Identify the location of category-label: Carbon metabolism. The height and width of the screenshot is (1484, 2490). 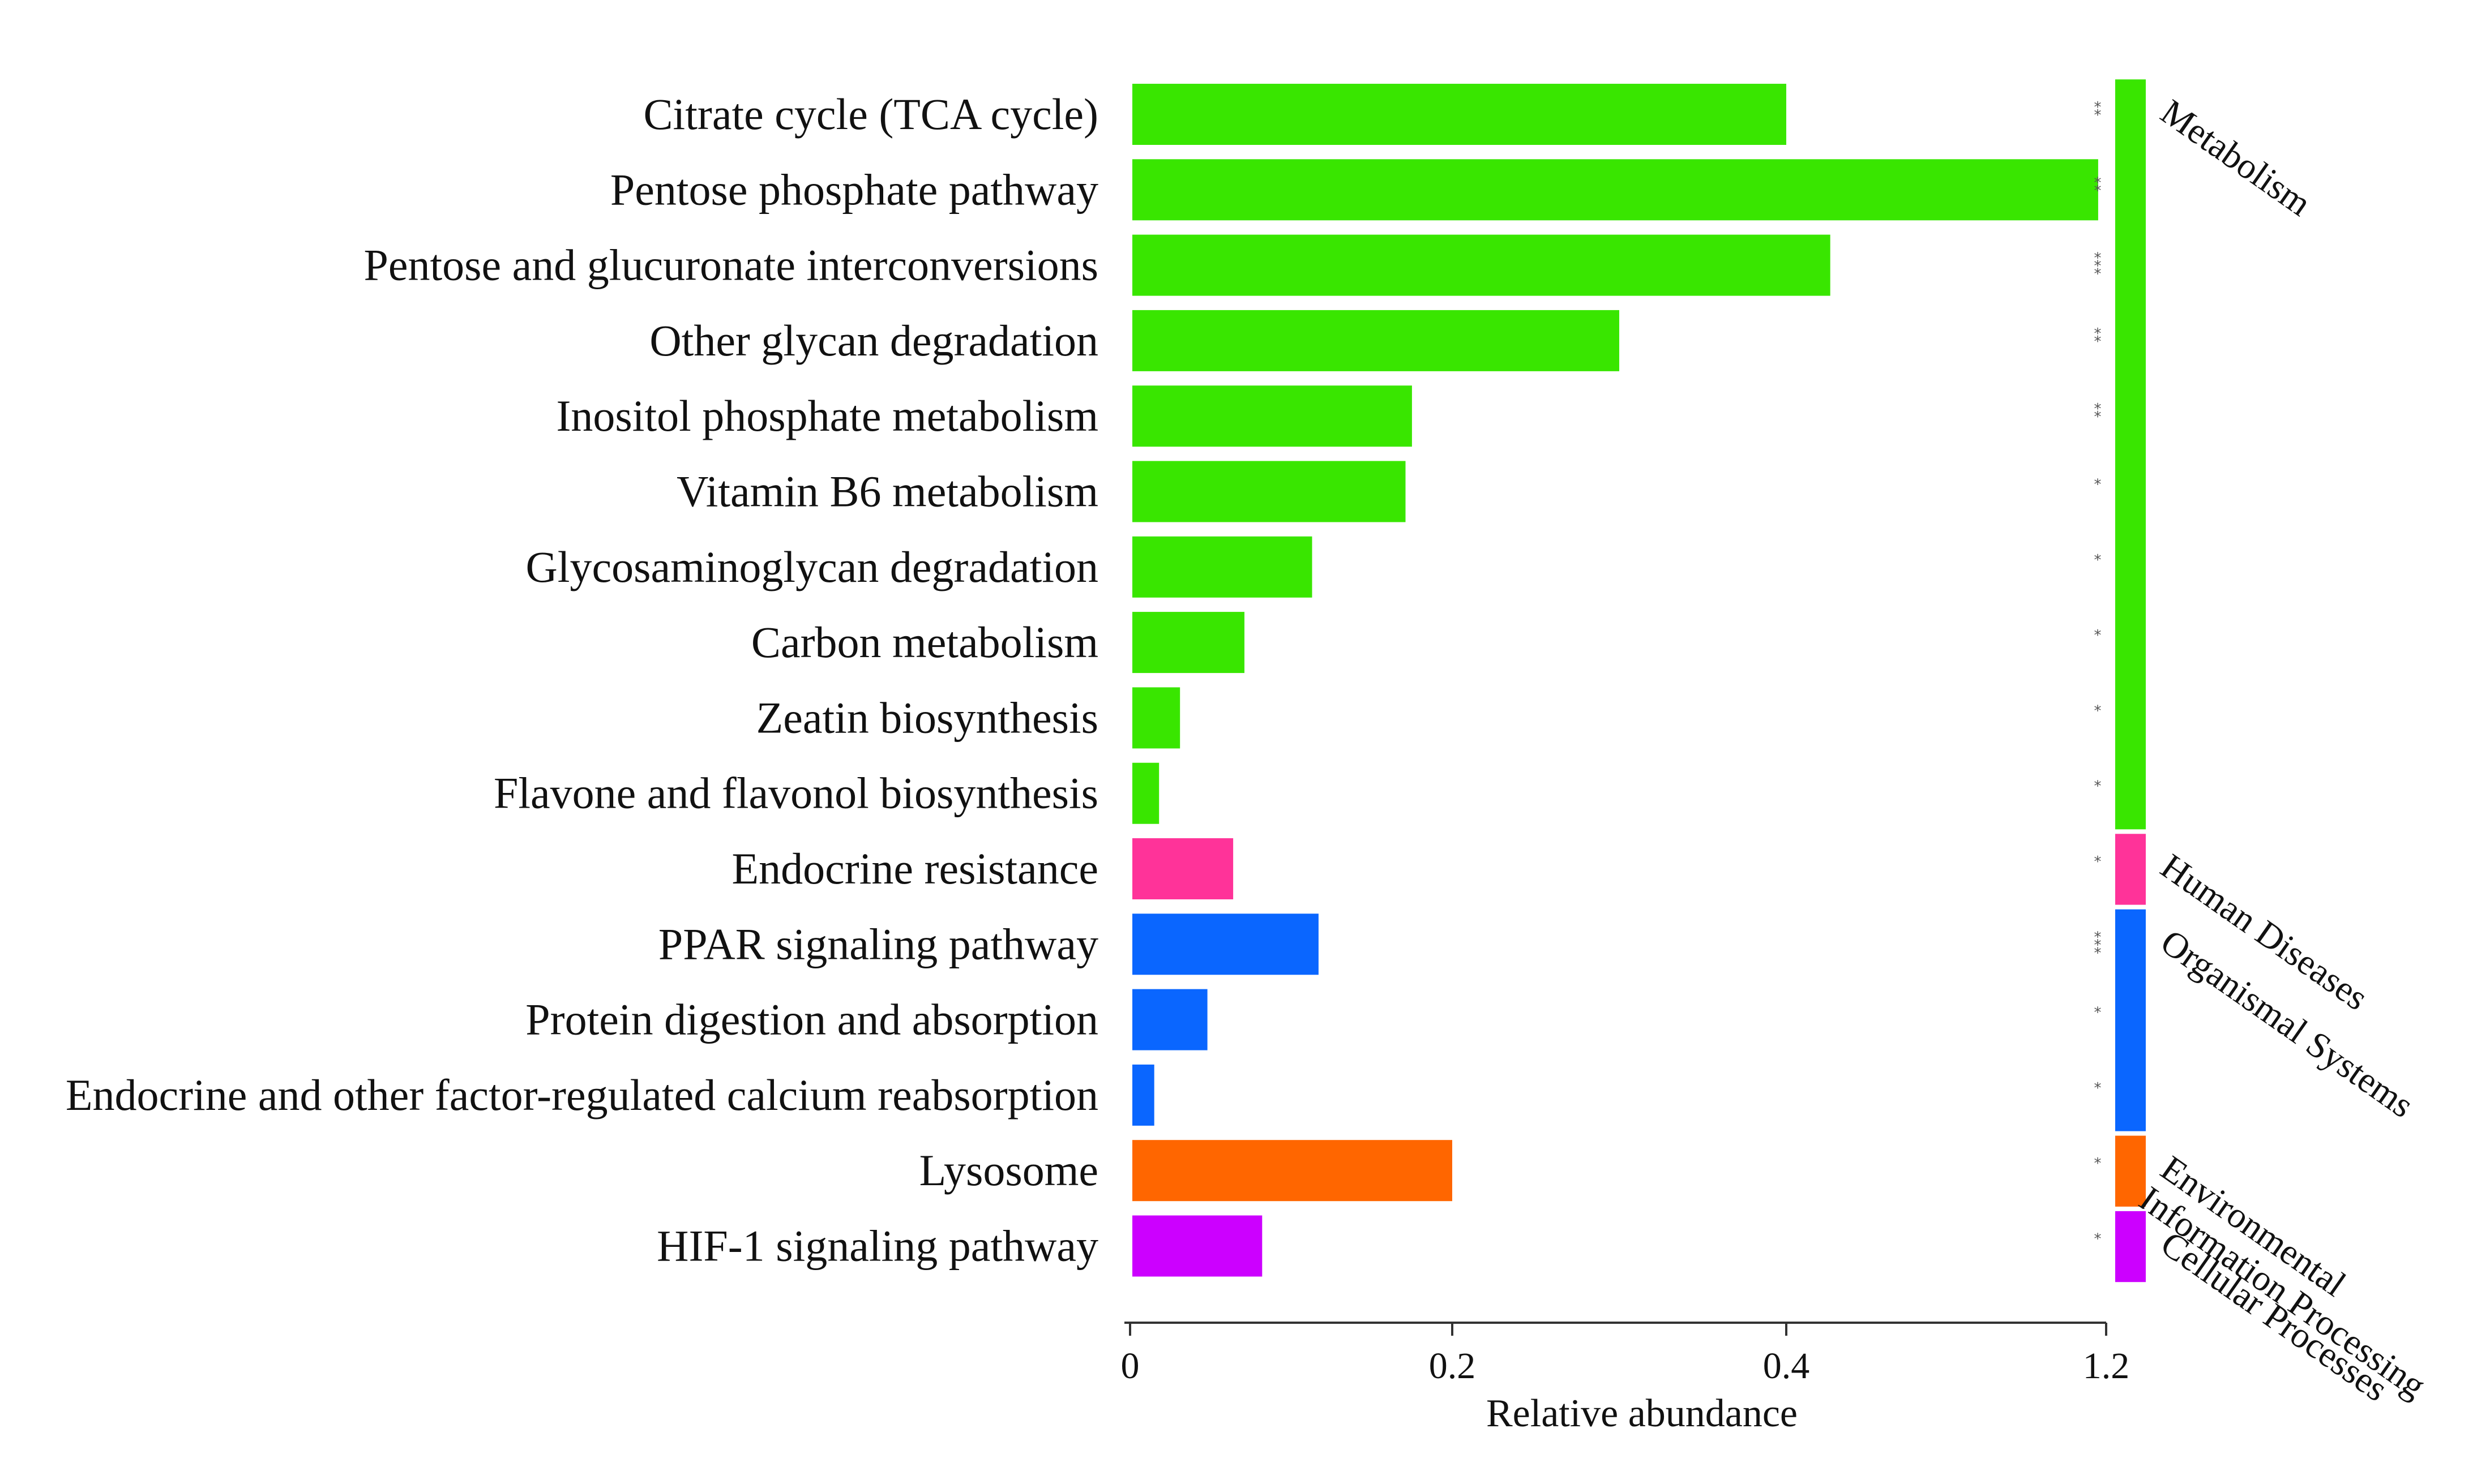
(924, 642).